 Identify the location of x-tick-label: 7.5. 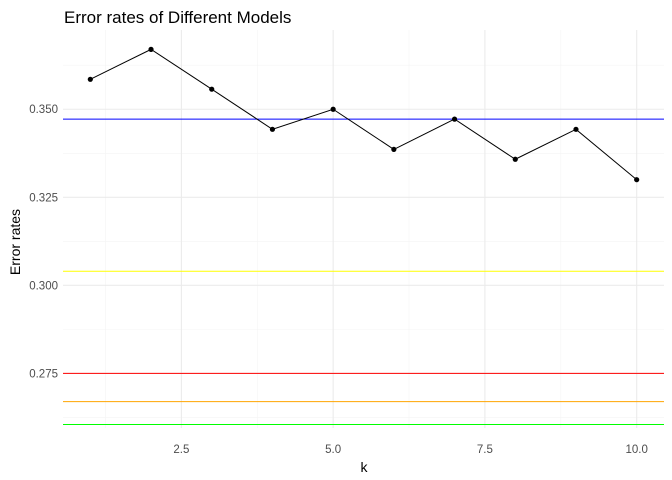
(485, 450).